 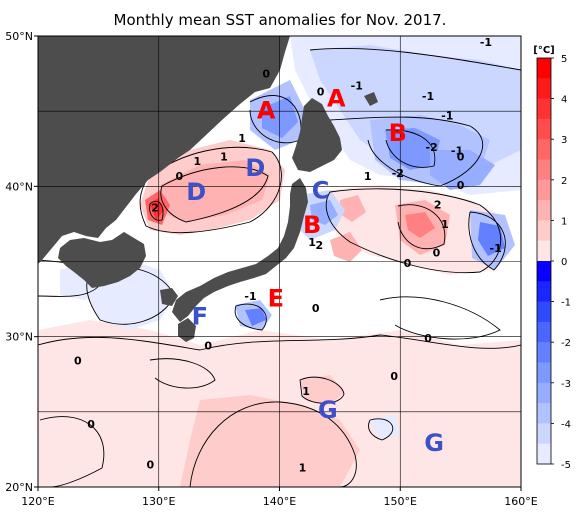 What do you see at coordinates (19, 337) in the screenshot?
I see `y-tick-label: 30°N` at bounding box center [19, 337].